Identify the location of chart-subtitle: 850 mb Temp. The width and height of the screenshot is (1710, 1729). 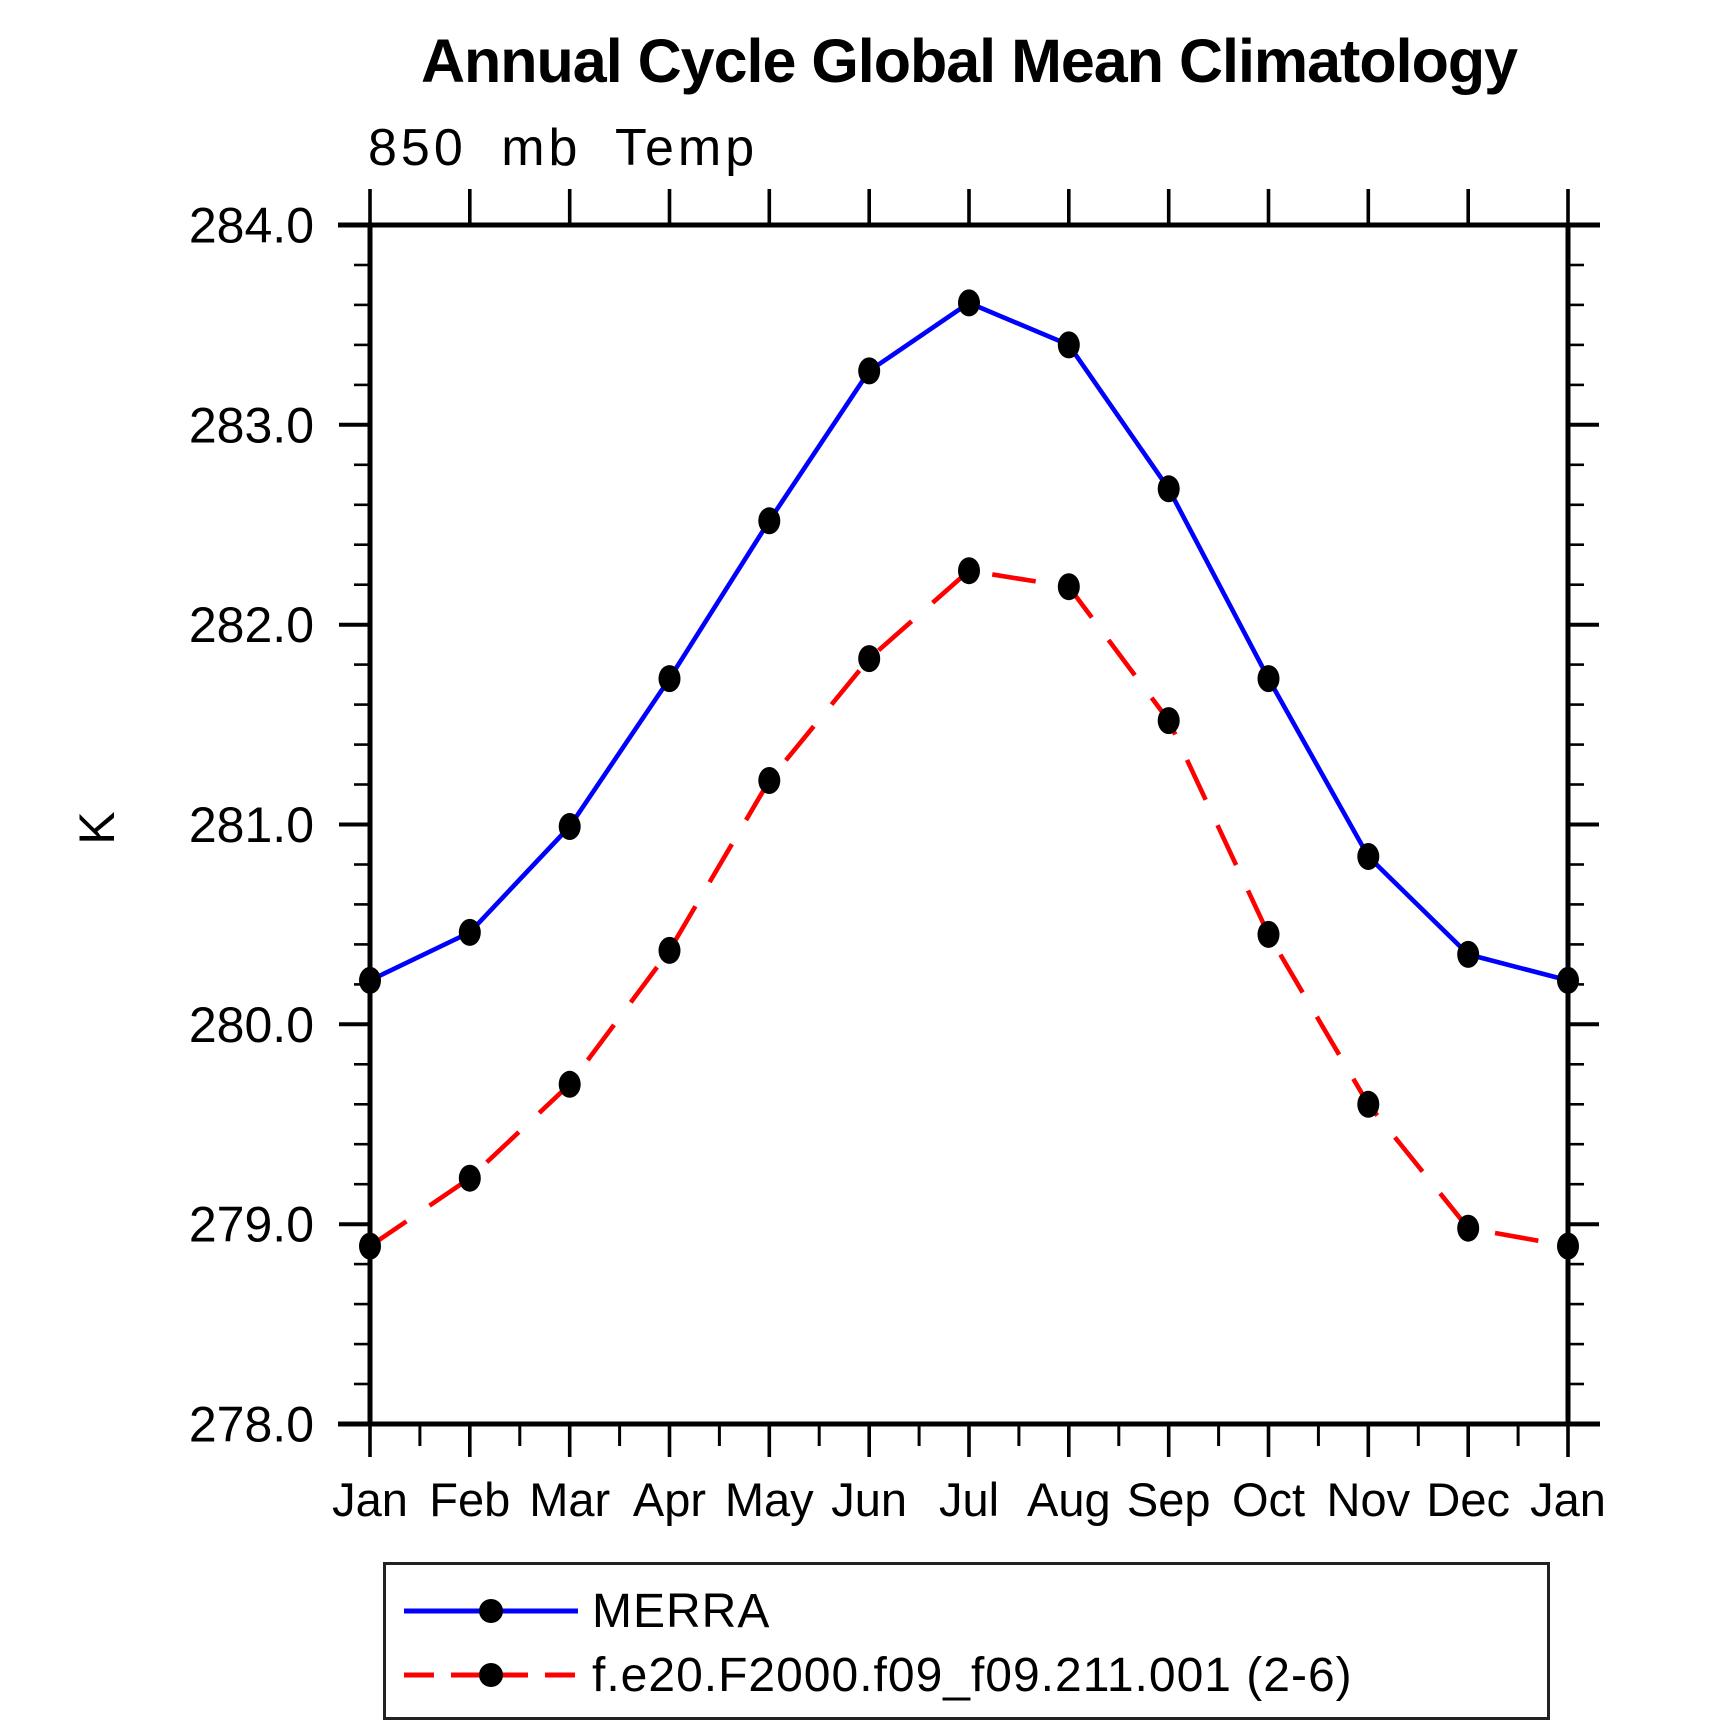
(563, 148).